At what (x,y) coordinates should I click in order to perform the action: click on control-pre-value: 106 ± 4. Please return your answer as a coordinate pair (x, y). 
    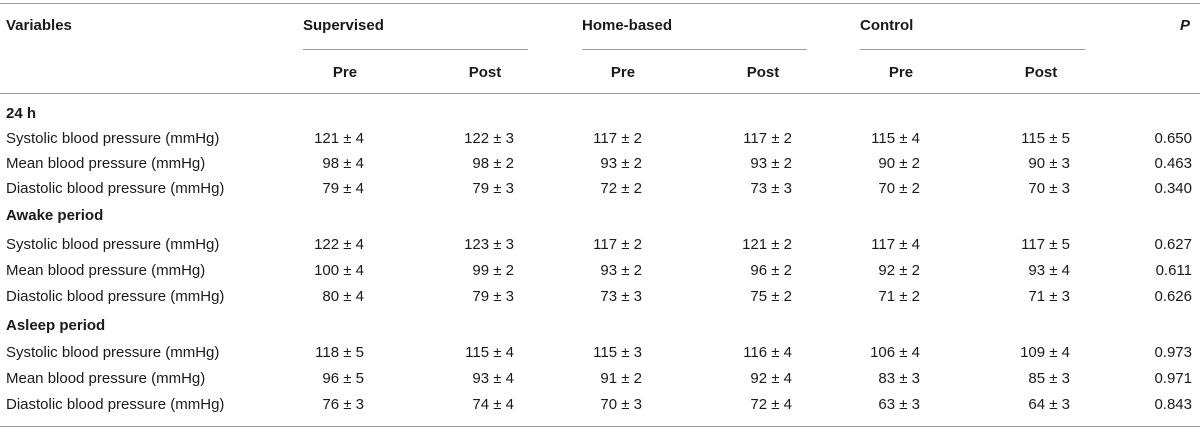
    Looking at the image, I should click on (895, 352).